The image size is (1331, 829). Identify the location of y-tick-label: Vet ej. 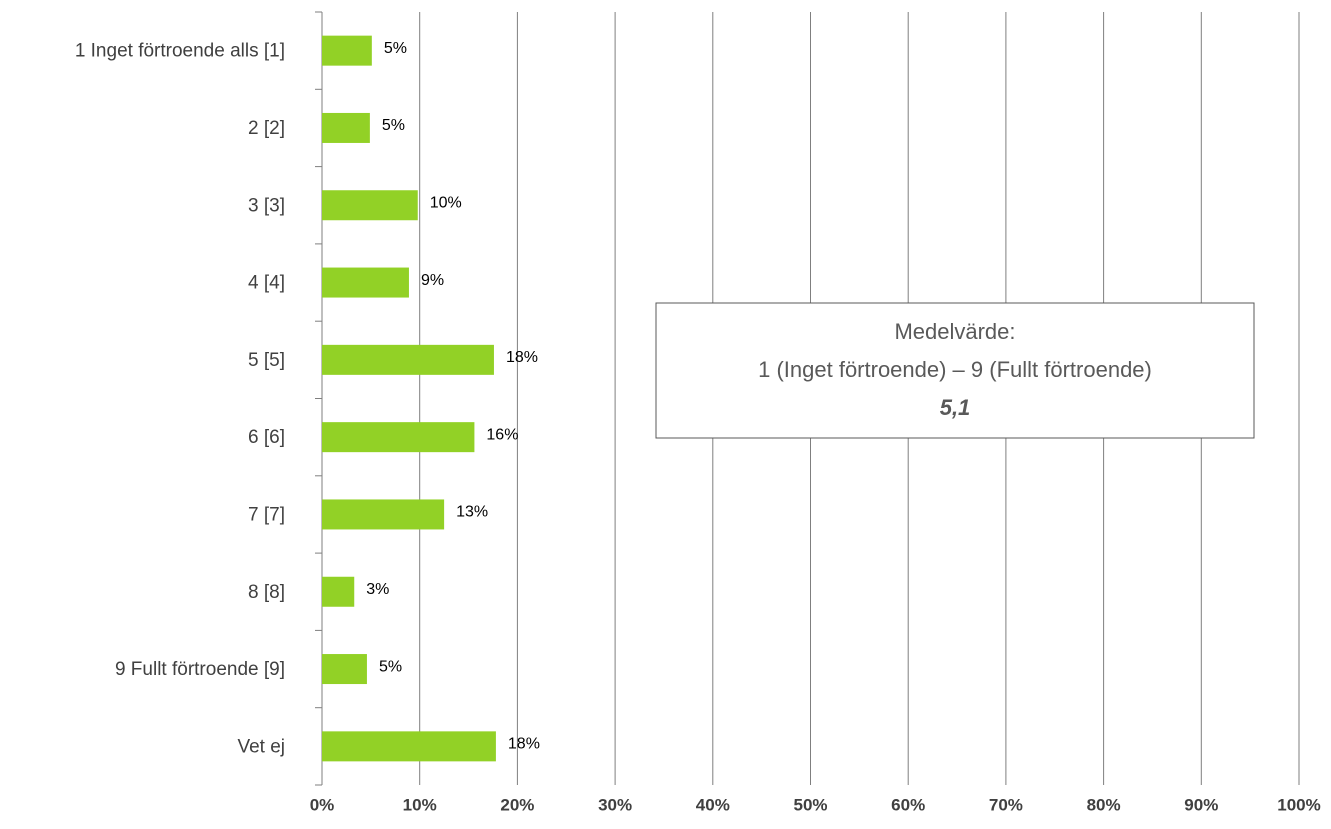
(261, 746).